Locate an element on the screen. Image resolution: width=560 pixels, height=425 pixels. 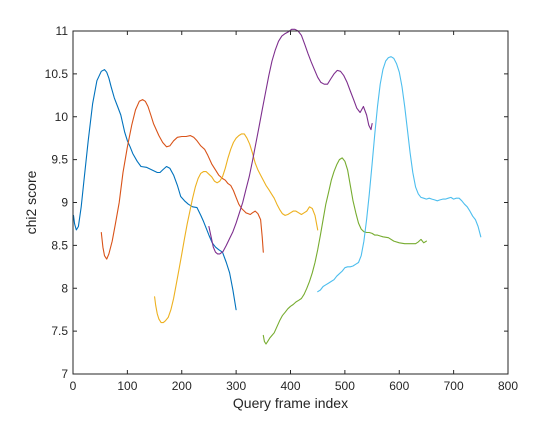
y-tick-label: 9 is located at coordinates (64, 203).